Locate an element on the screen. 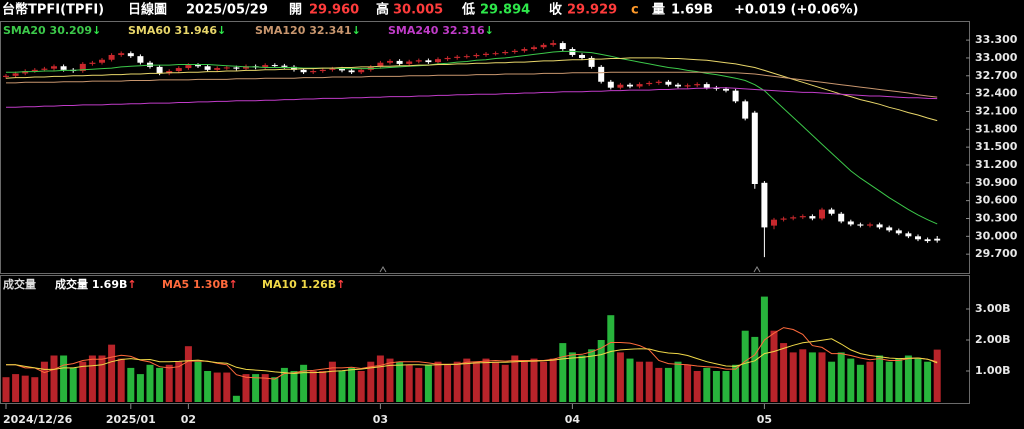  legend-value: 32.316 is located at coordinates (463, 30).